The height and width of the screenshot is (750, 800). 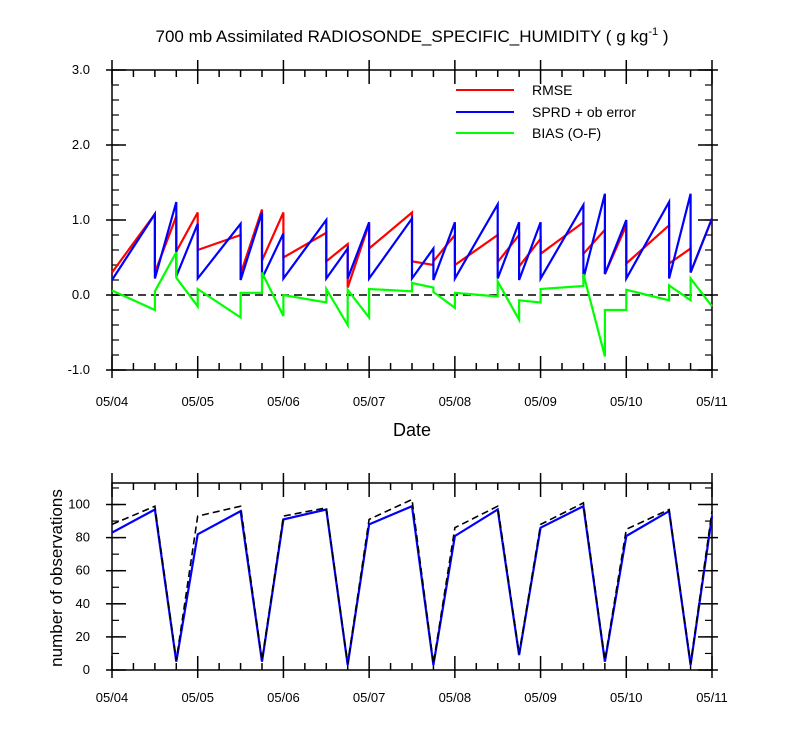 I want to click on top-y-tick-label: 1.0, so click(x=81, y=219).